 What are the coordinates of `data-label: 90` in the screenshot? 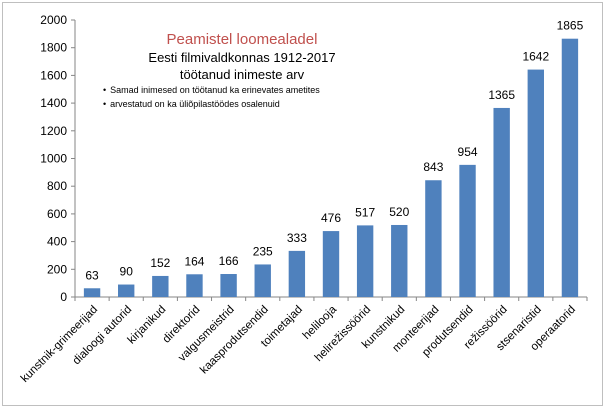 It's located at (127, 272).